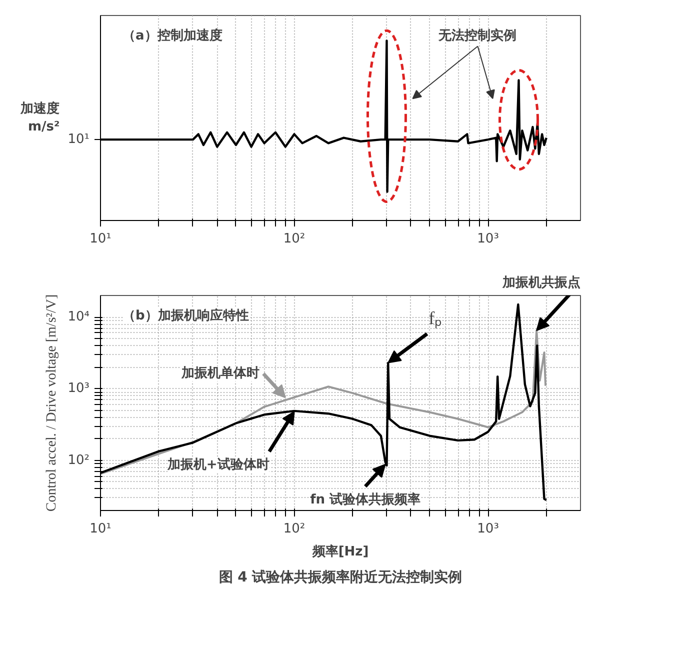  I want to click on annotation: 无法控制实例, so click(477, 36).